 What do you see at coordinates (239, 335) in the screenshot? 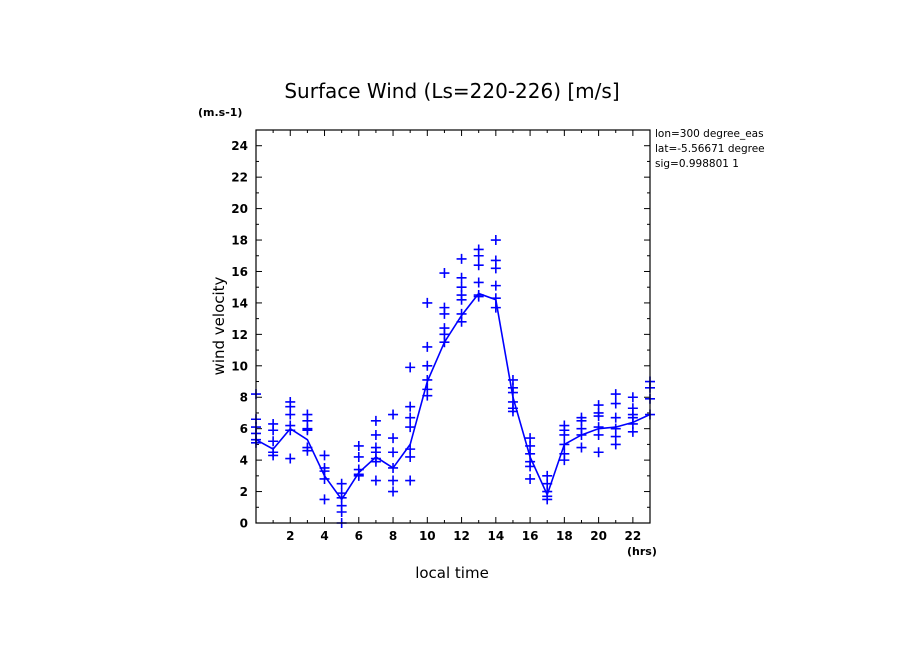
I see `y-tick-label: 12` at bounding box center [239, 335].